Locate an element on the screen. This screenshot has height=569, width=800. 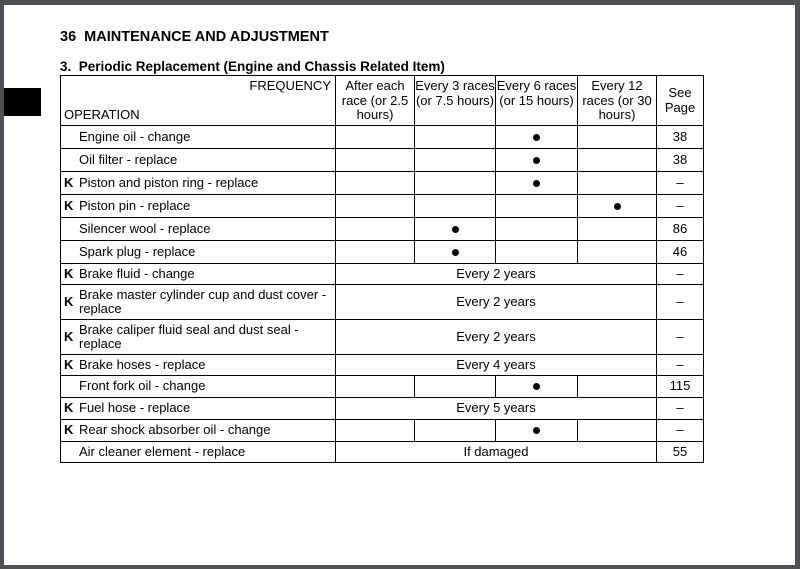
table-row: K Fuel hose - replace Every 5 years – is located at coordinates (382, 408).